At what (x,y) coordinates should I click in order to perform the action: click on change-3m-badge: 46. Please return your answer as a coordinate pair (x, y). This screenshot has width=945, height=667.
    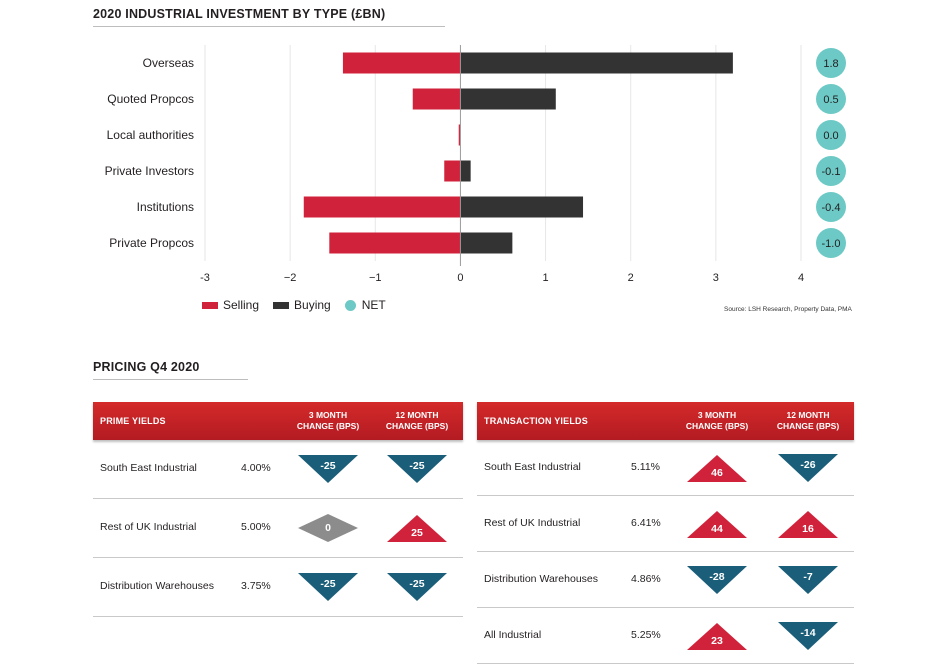
    Looking at the image, I should click on (717, 468).